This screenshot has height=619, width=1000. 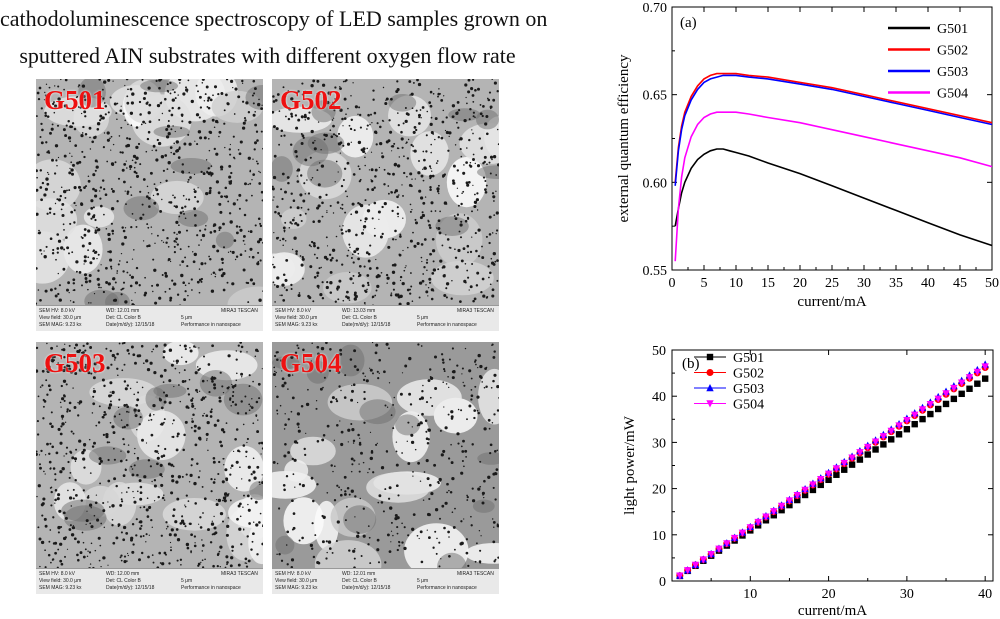 What do you see at coordinates (655, 96) in the screenshot?
I see `y-tick-label: 0.65` at bounding box center [655, 96].